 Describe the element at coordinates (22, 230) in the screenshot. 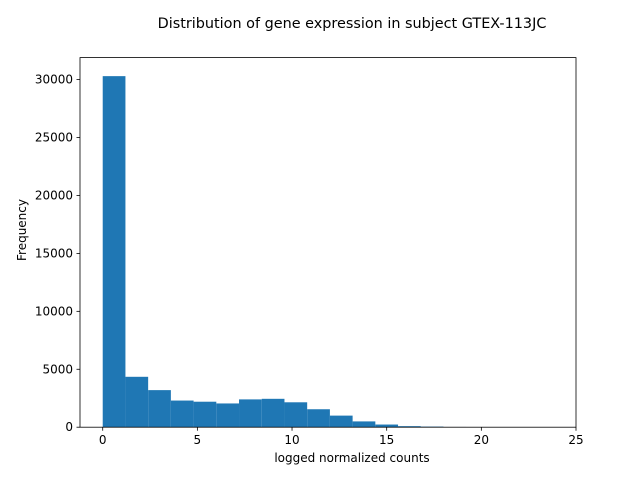

I see `y-axis-label: Frequency` at that location.